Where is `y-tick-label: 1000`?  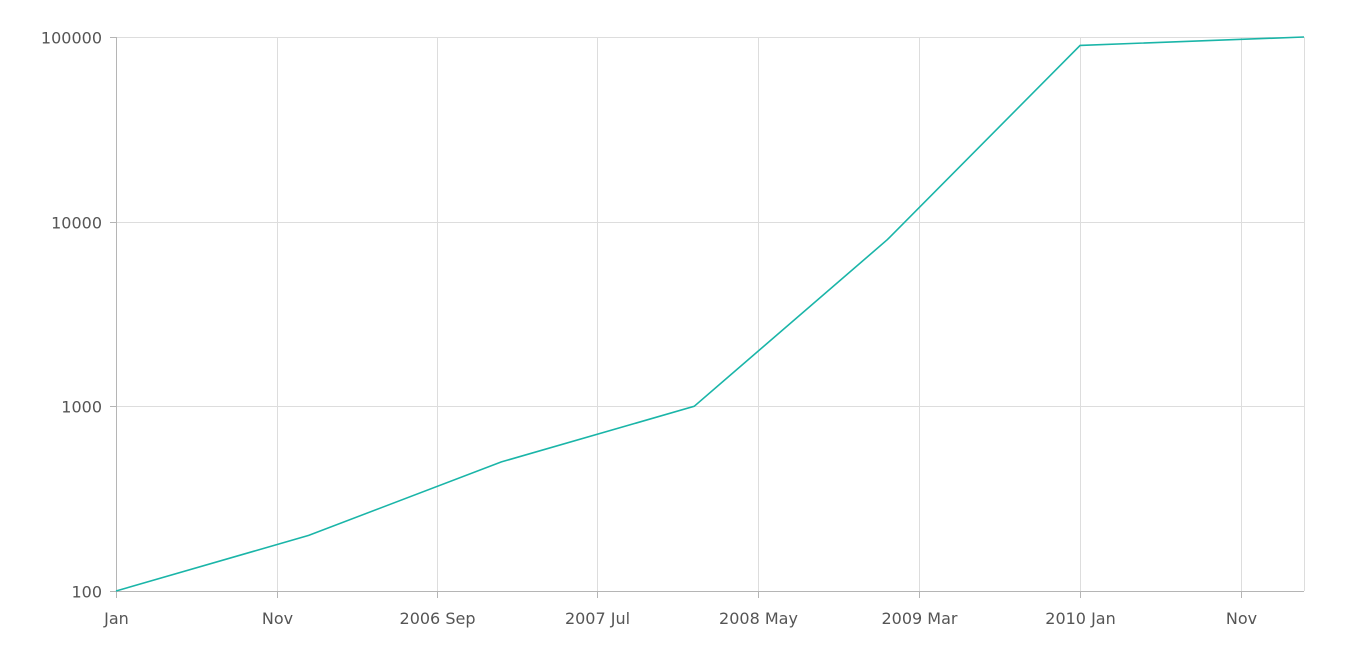 y-tick-label: 1000 is located at coordinates (81, 407).